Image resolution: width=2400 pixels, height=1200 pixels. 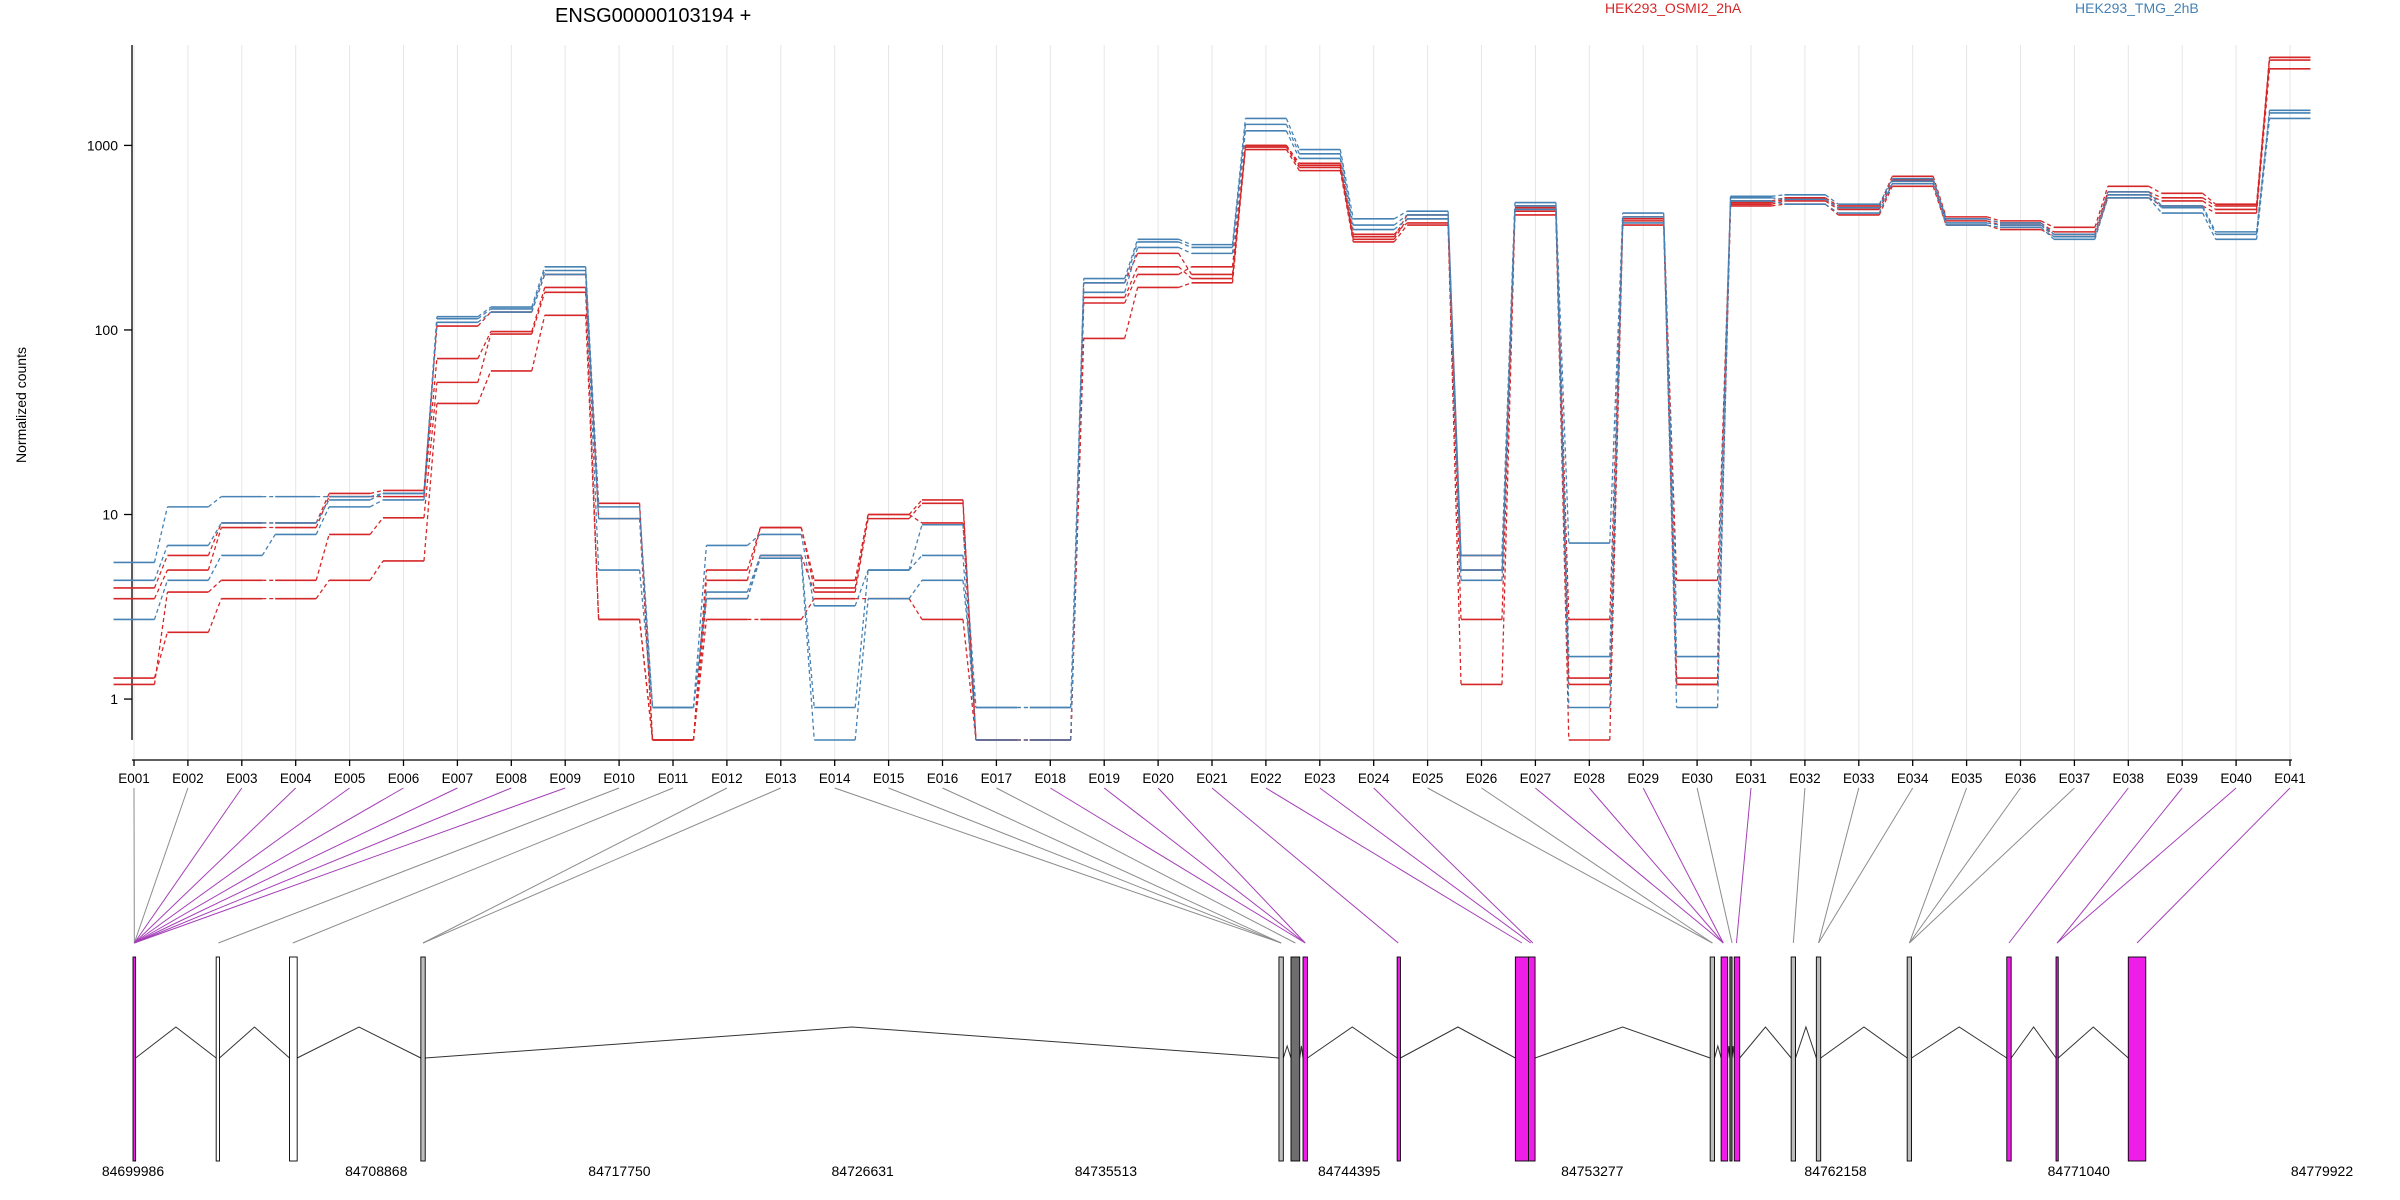 What do you see at coordinates (242, 778) in the screenshot?
I see `x-tick-label-e003: E003` at bounding box center [242, 778].